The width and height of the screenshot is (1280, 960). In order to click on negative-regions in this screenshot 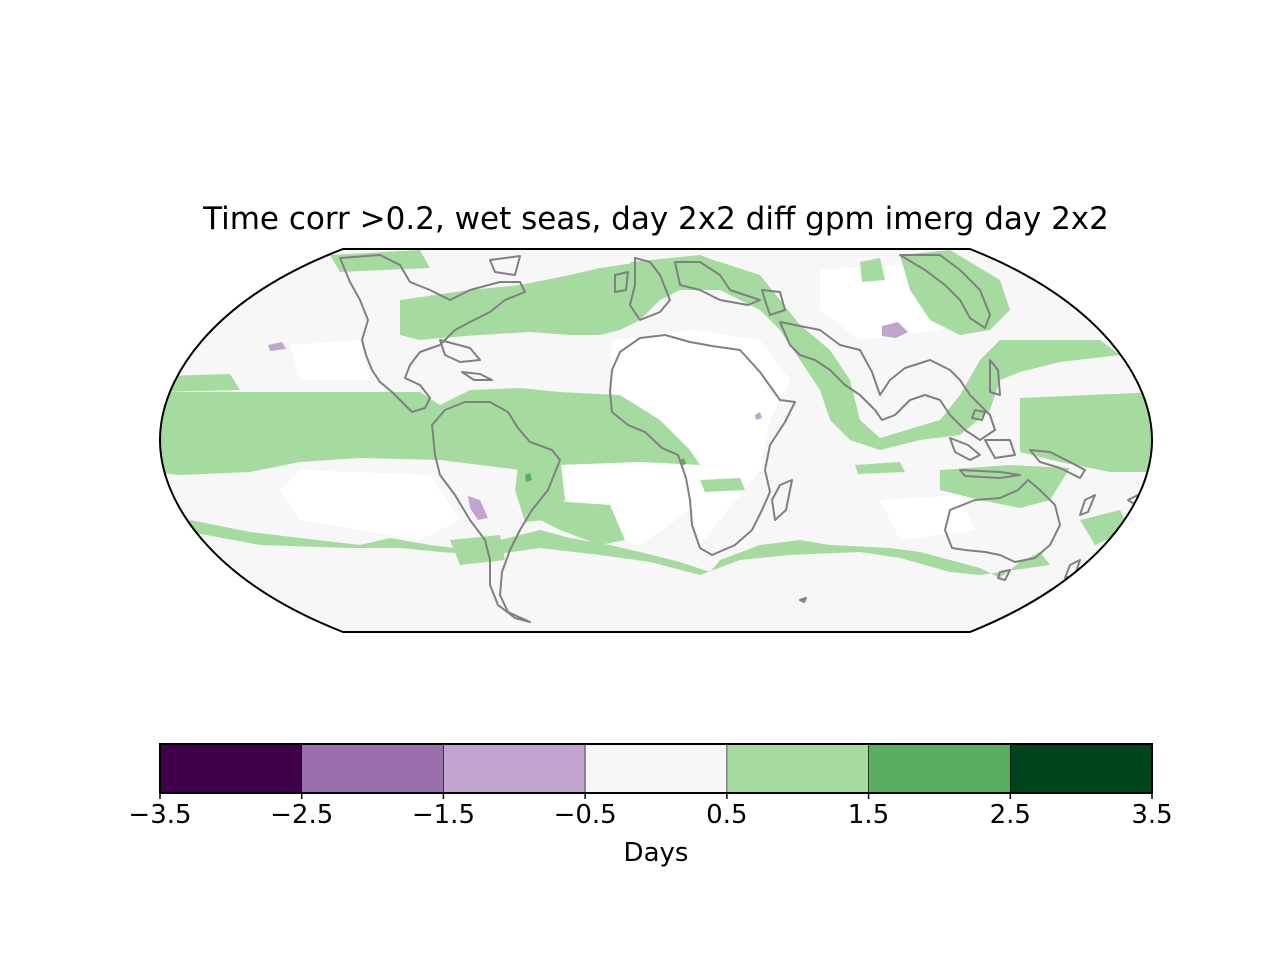, I will do `click(588, 421)`.